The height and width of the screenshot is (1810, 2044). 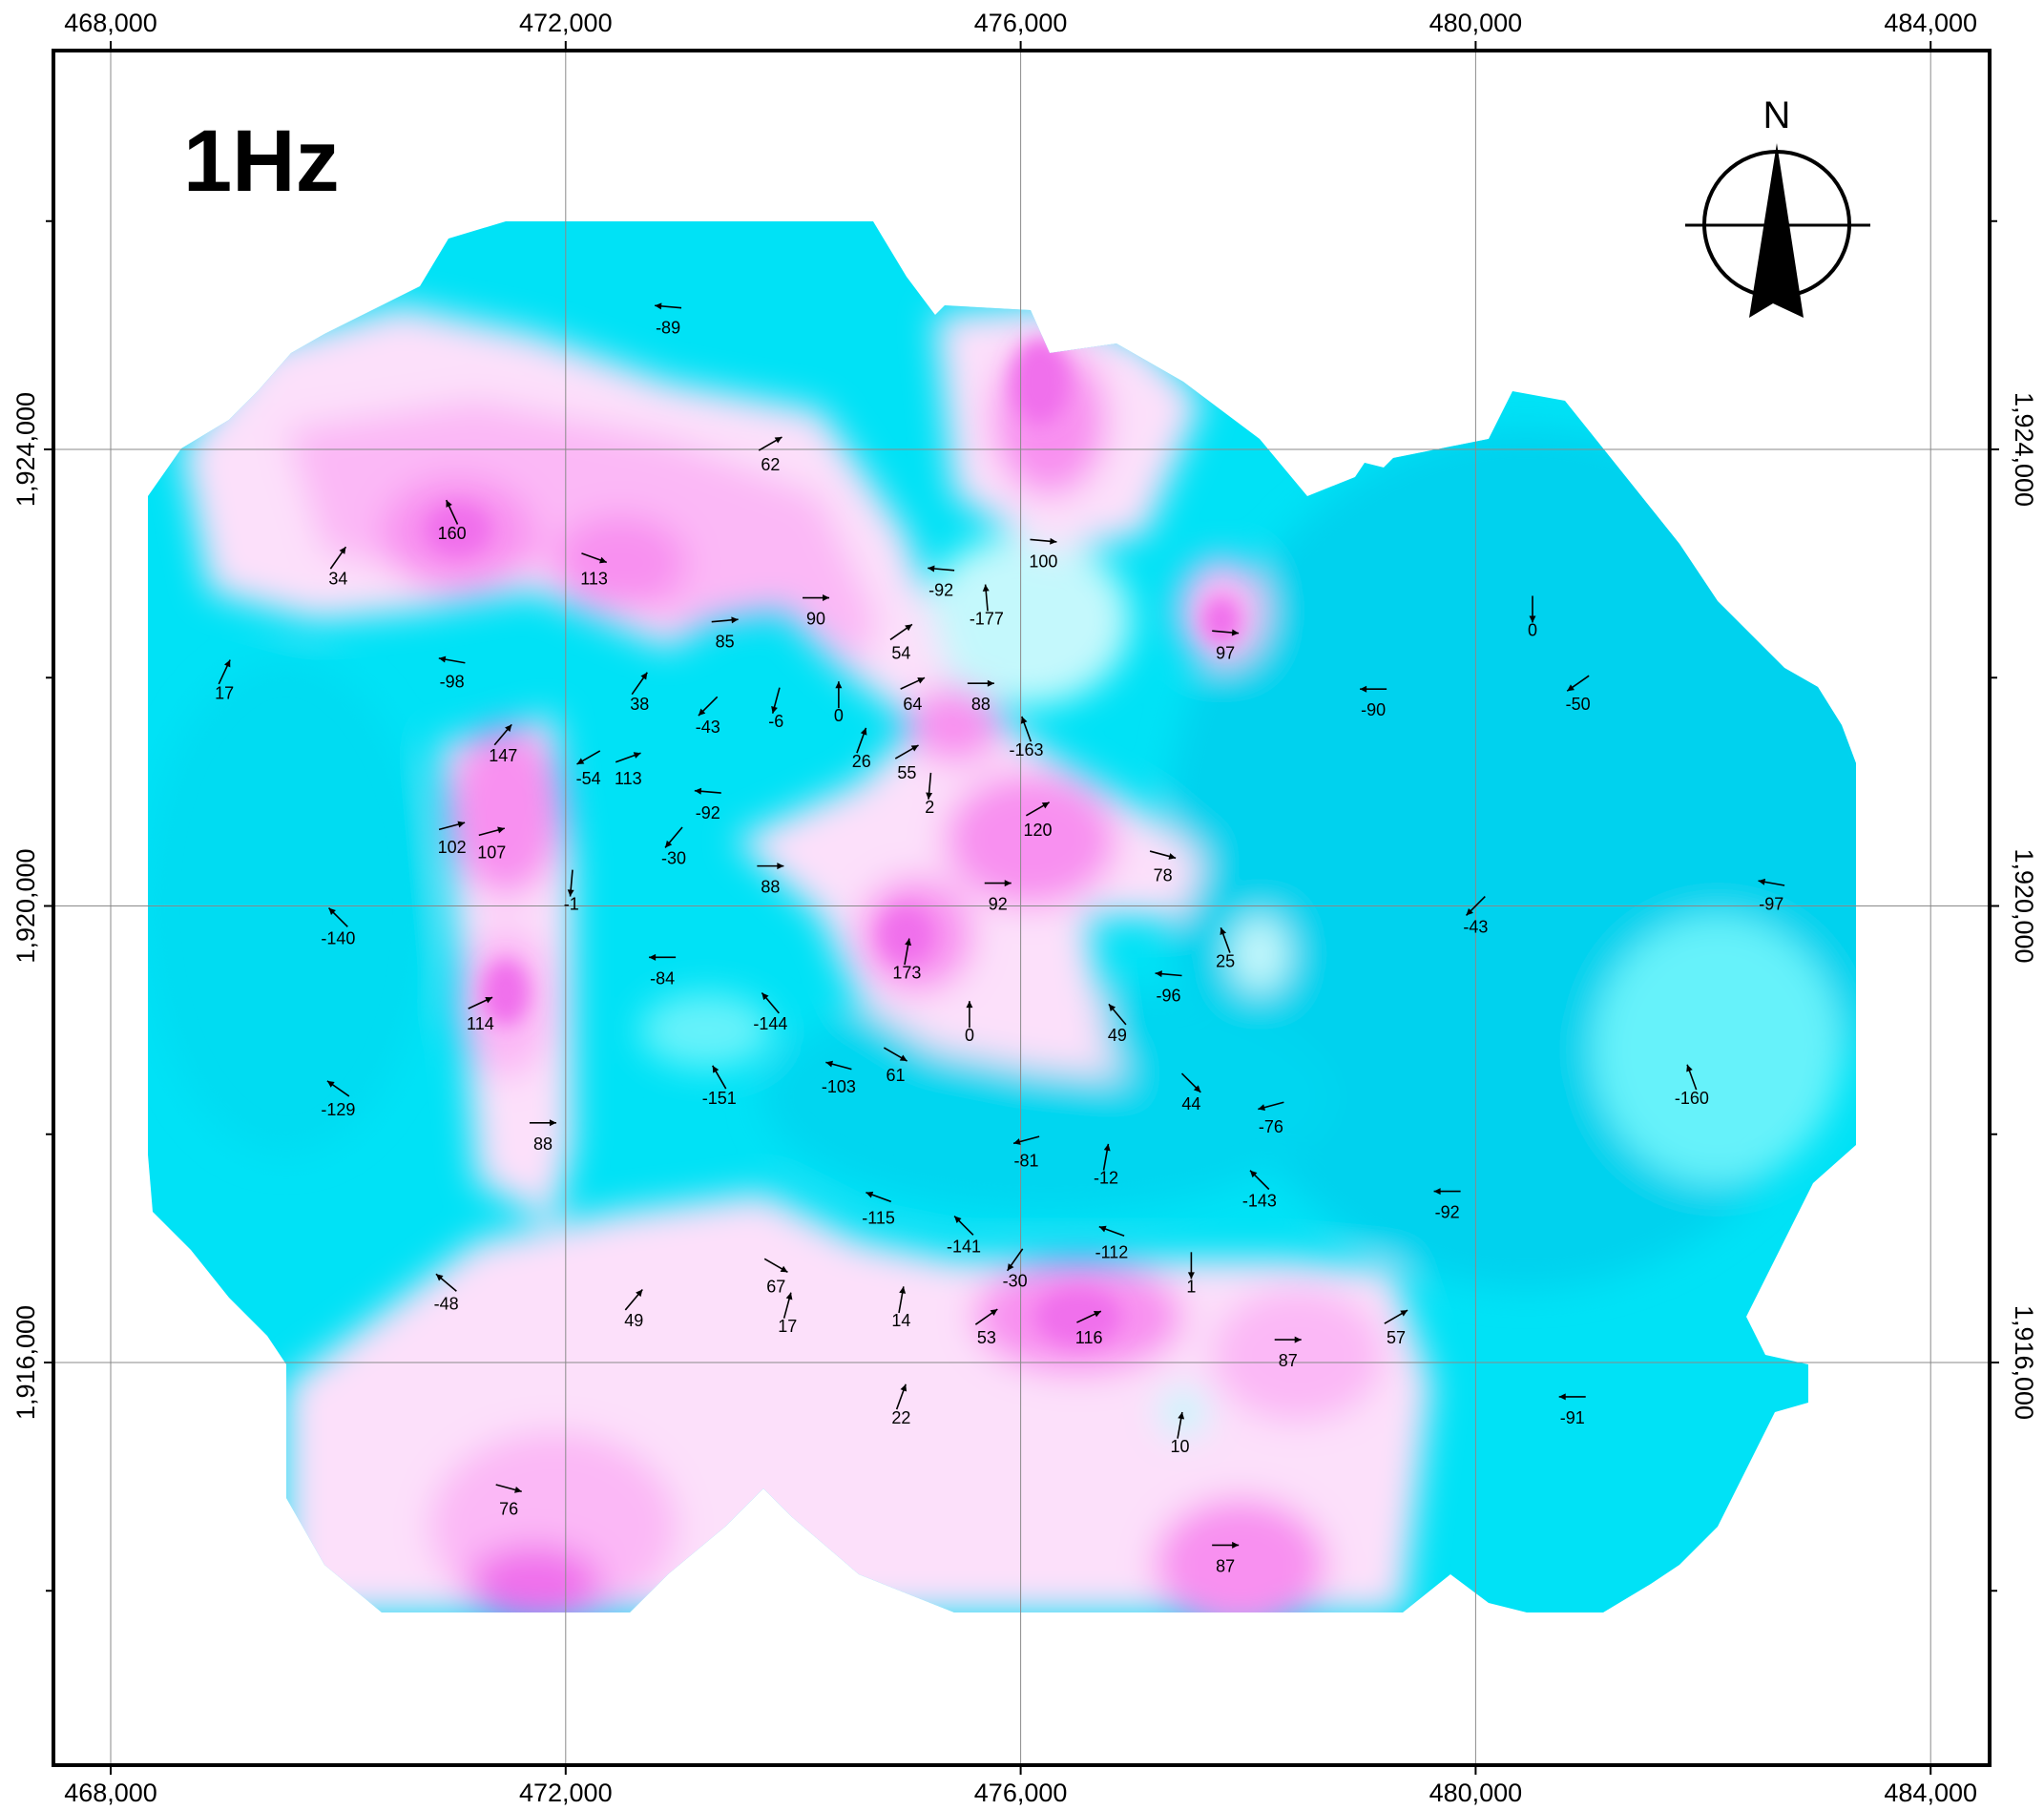 What do you see at coordinates (1692, 1098) in the screenshot?
I see `point-value-label: -160` at bounding box center [1692, 1098].